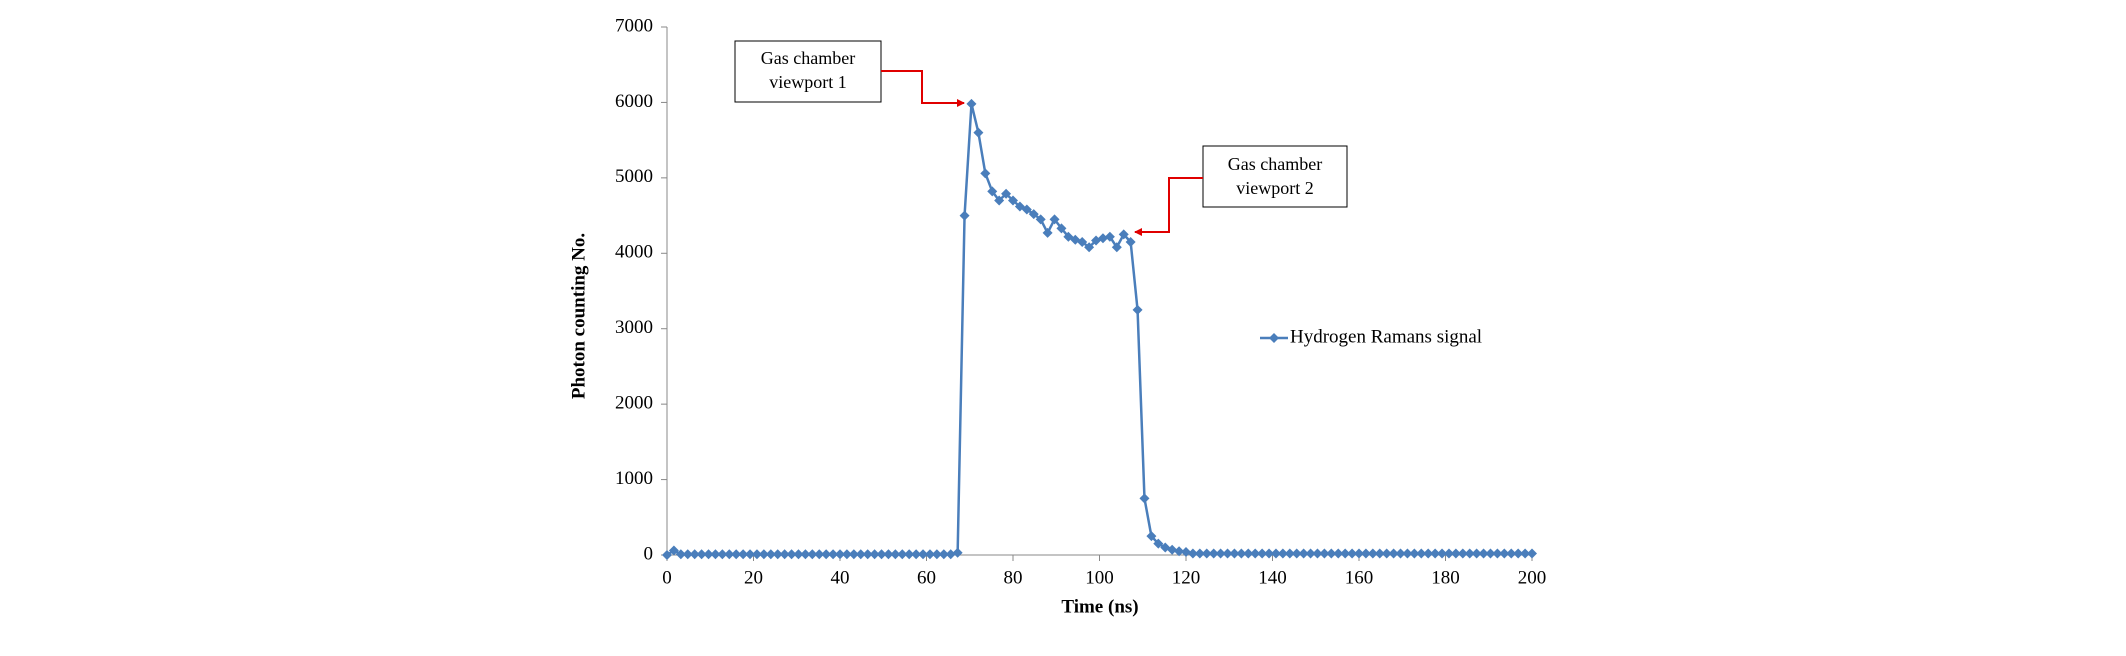 The image size is (2126, 656). Describe the element at coordinates (1274, 338) in the screenshot. I see `legend-marker` at that location.